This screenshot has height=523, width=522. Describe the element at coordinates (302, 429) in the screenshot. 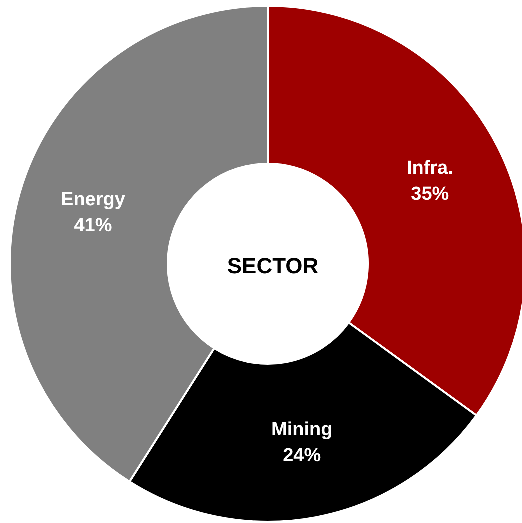

I see `slice-label: Mining` at that location.